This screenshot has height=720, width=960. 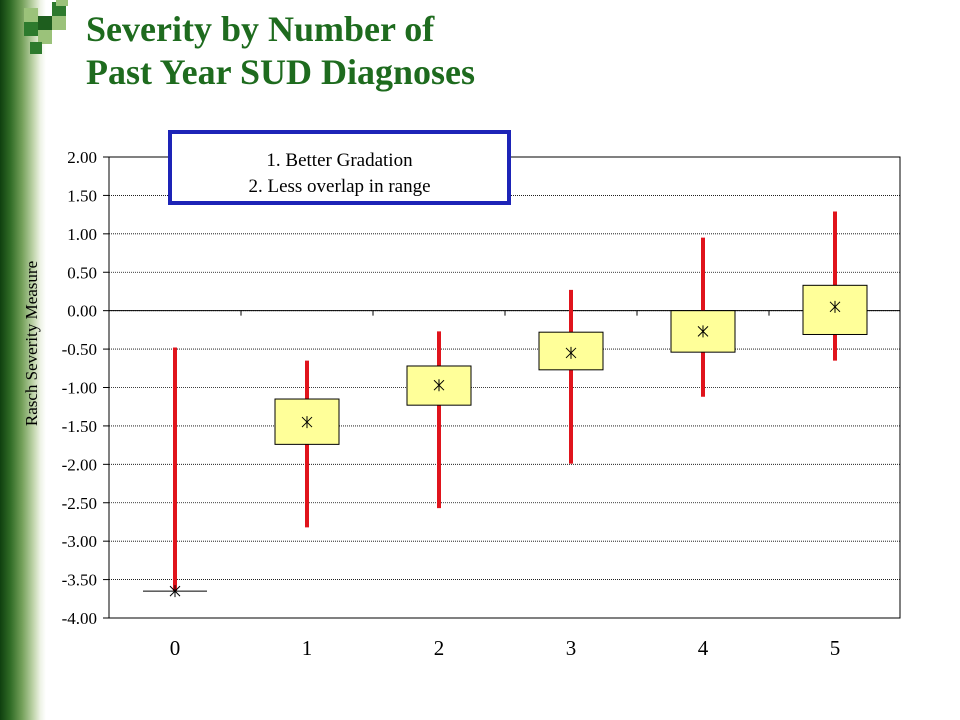 I want to click on annotation-line-2: 2. Less overlap in range, so click(x=339, y=186).